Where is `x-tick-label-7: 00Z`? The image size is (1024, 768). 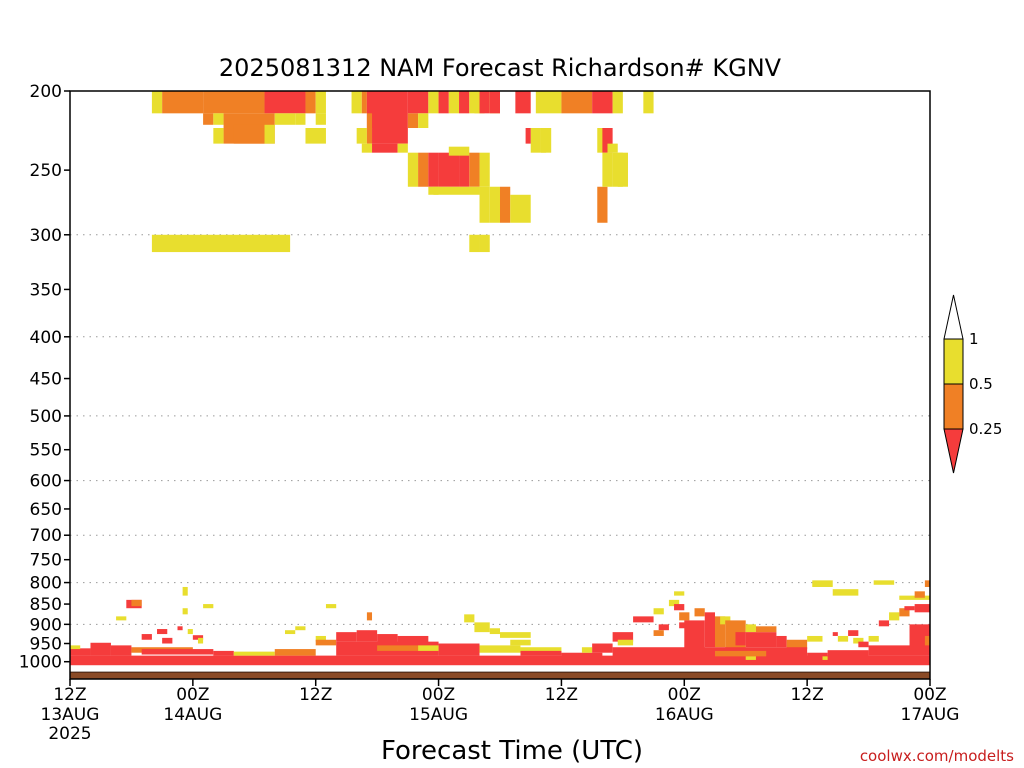
x-tick-label-7: 00Z is located at coordinates (929, 695).